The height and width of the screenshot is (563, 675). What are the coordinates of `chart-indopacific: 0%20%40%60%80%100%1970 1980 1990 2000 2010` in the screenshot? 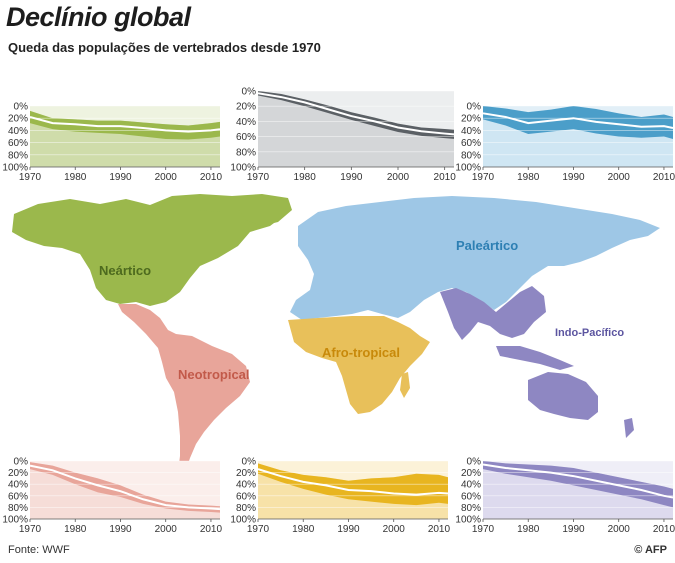 It's located at (565, 496).